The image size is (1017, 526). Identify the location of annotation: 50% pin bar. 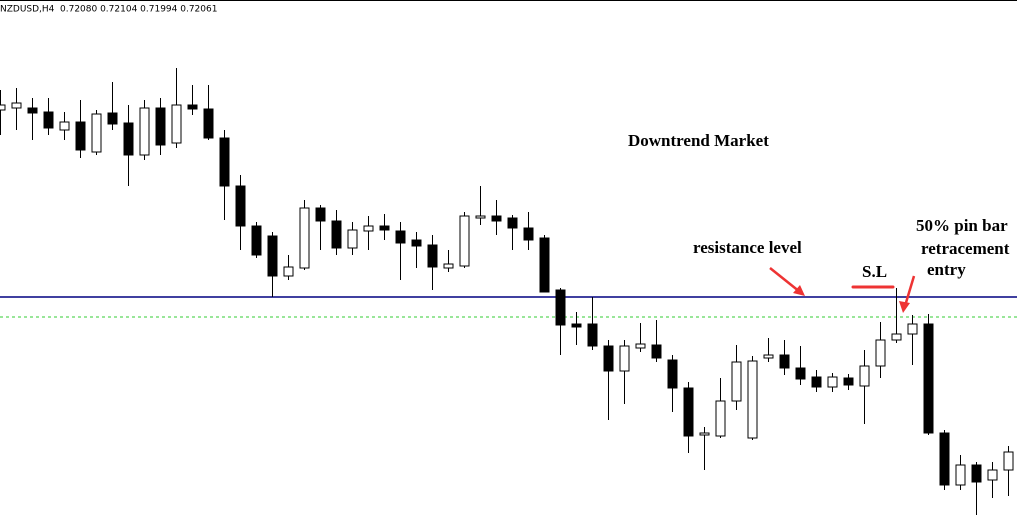
(962, 225).